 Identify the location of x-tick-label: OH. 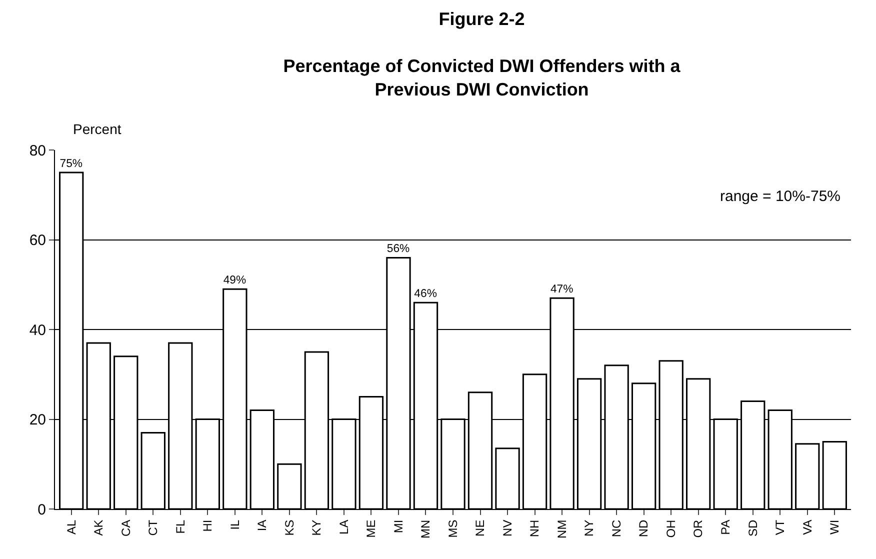
(671, 529).